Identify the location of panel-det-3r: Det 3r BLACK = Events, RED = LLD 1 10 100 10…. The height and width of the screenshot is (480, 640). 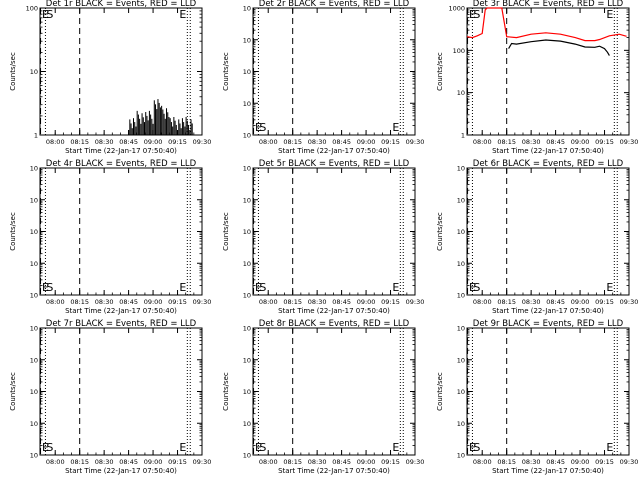
(537, 77).